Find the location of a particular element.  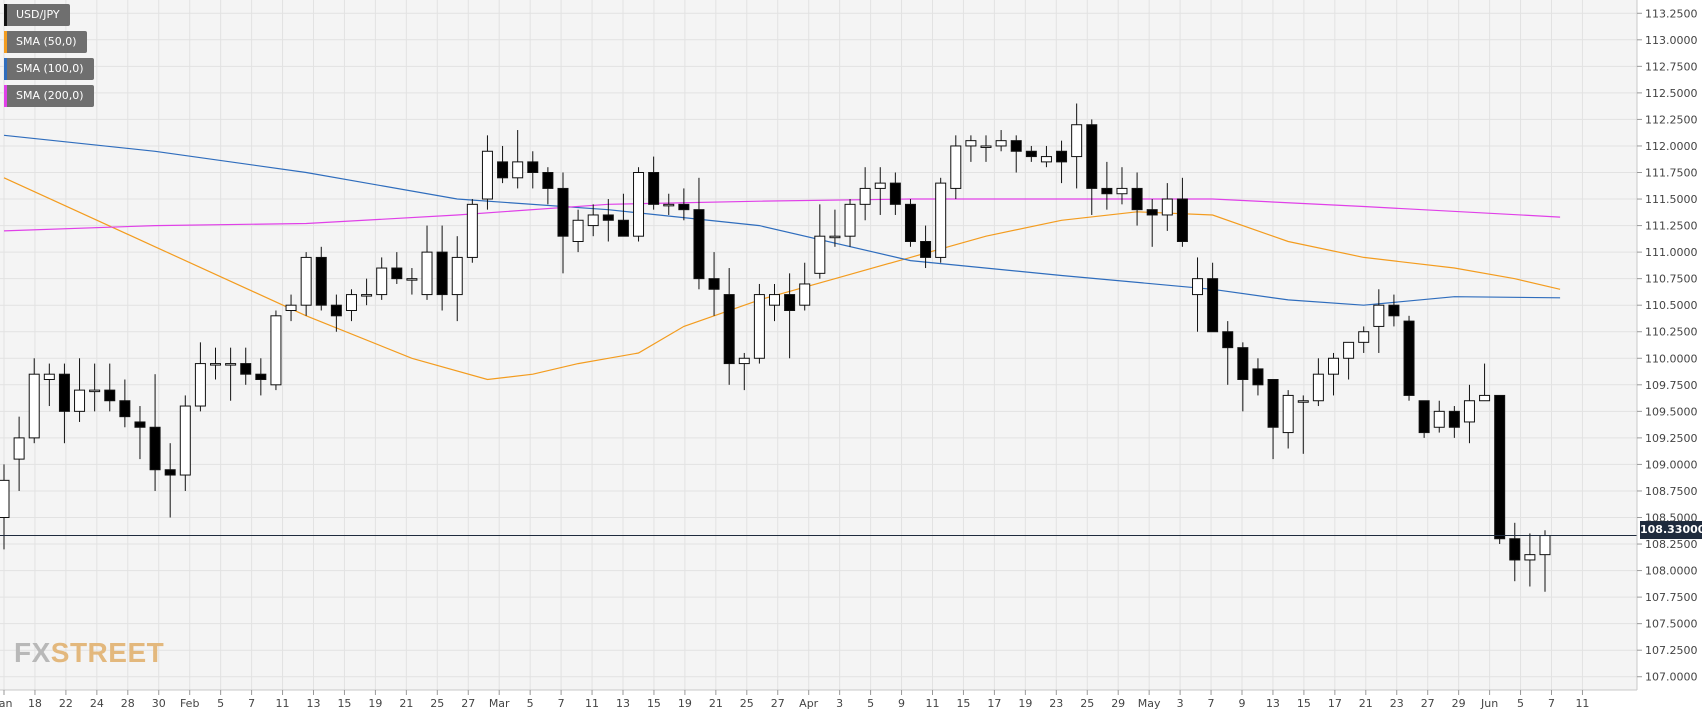

x-tick-label: Feb is located at coordinates (189, 703).